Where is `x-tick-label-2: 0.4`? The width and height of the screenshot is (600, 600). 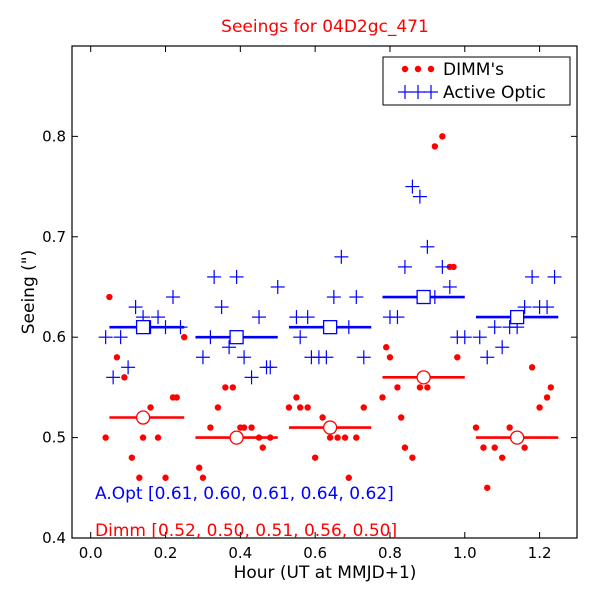 x-tick-label-2: 0.4 is located at coordinates (240, 553).